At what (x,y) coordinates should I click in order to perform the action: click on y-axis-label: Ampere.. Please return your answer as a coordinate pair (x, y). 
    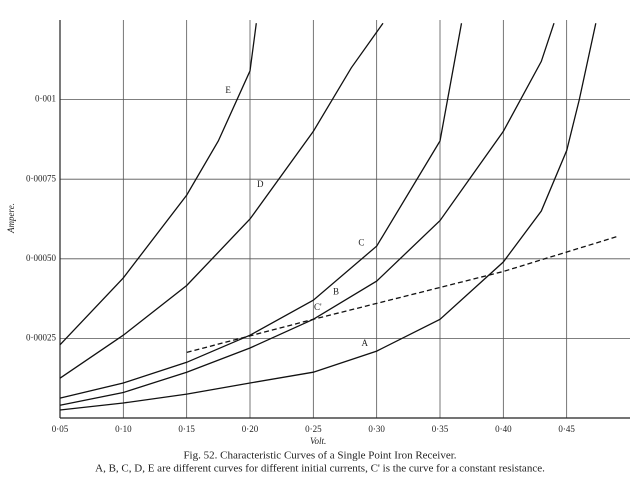
    Looking at the image, I should click on (11, 218).